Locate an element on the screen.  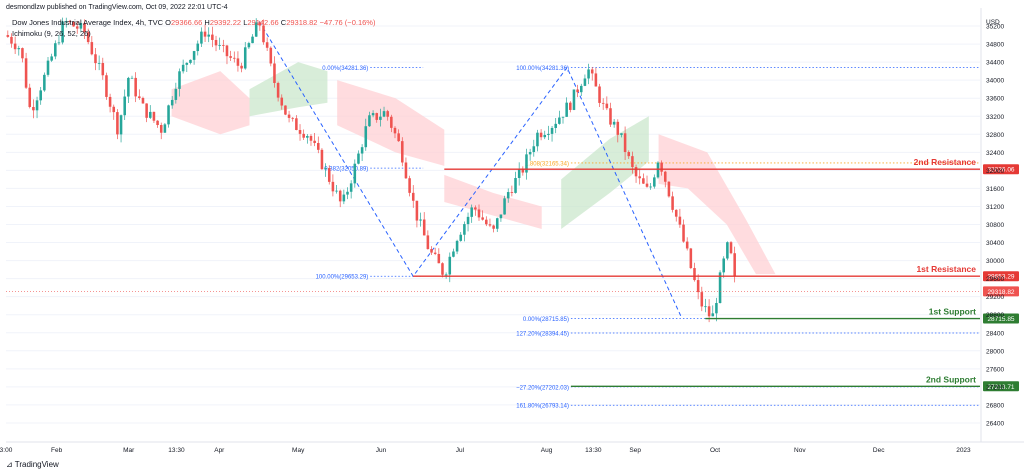
open-label: O is located at coordinates (168, 22).